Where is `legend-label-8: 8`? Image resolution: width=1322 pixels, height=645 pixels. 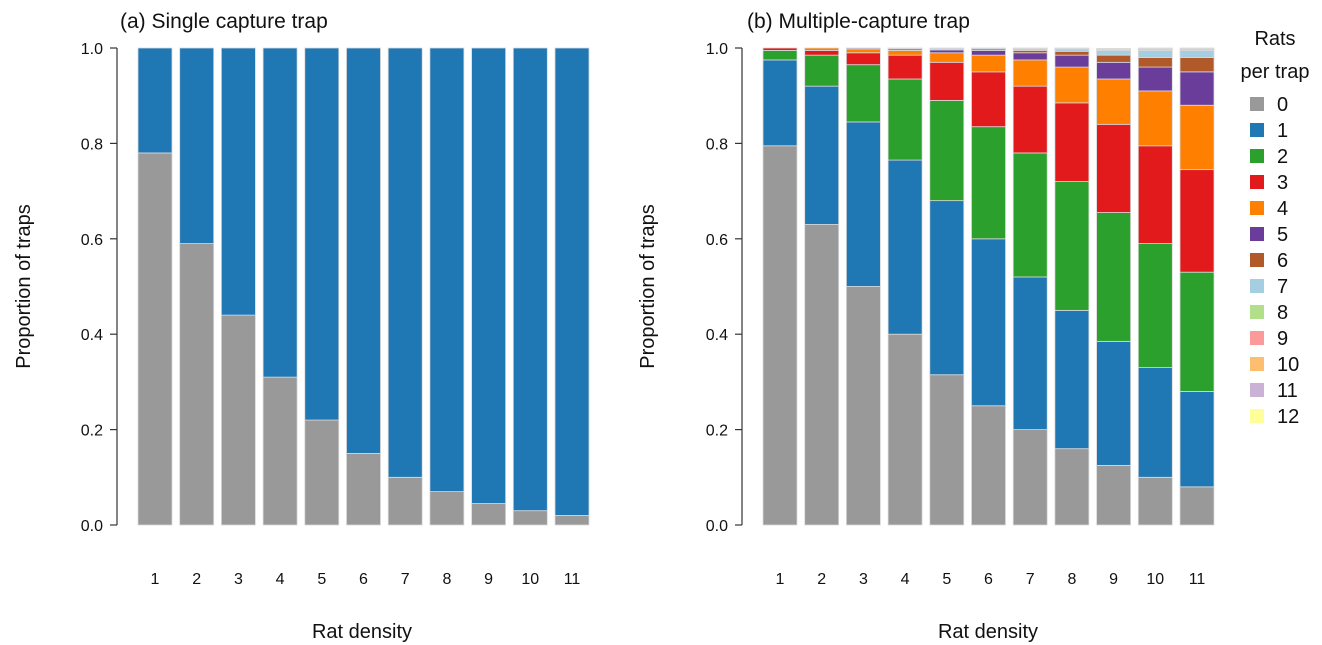
legend-label-8: 8 is located at coordinates (1282, 313).